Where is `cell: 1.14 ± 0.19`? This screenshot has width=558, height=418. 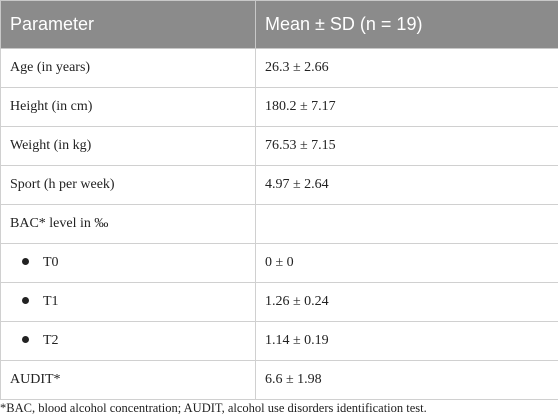
cell: 1.14 ± 0.19 is located at coordinates (406, 341).